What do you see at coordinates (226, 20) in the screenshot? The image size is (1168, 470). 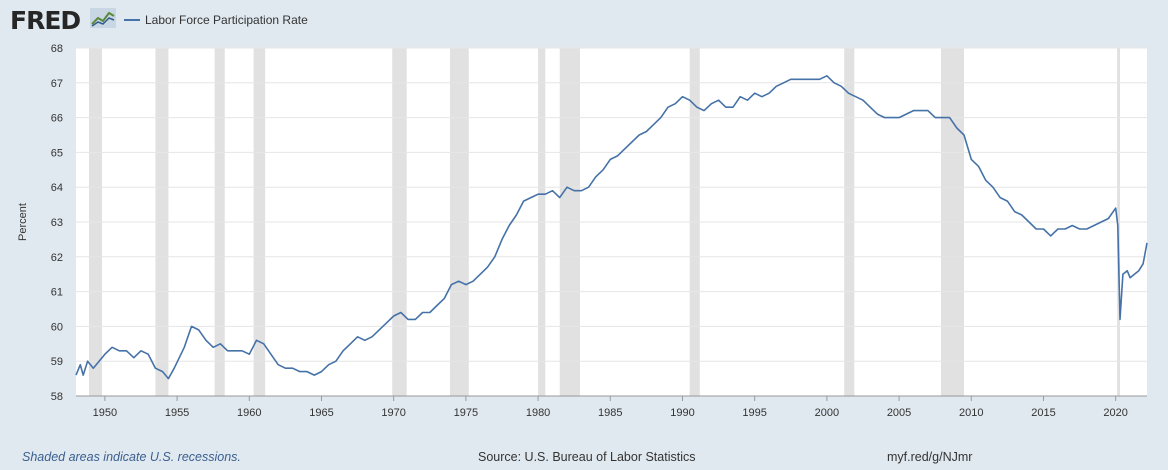 I see `legend-series-label: Labor Force Participation Rate` at bounding box center [226, 20].